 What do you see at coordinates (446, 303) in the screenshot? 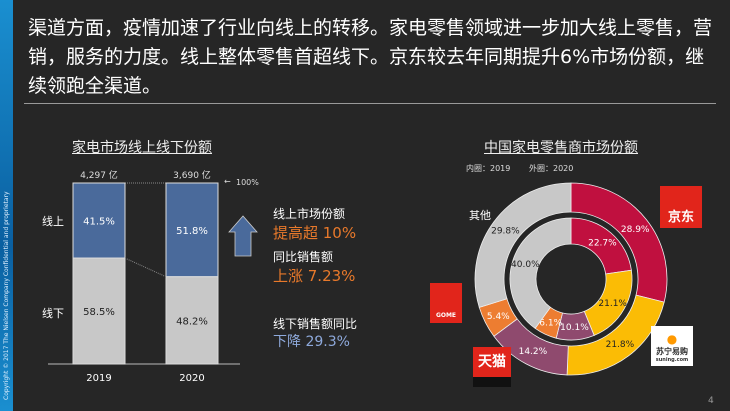
I see `gome-logo: GOME` at bounding box center [446, 303].